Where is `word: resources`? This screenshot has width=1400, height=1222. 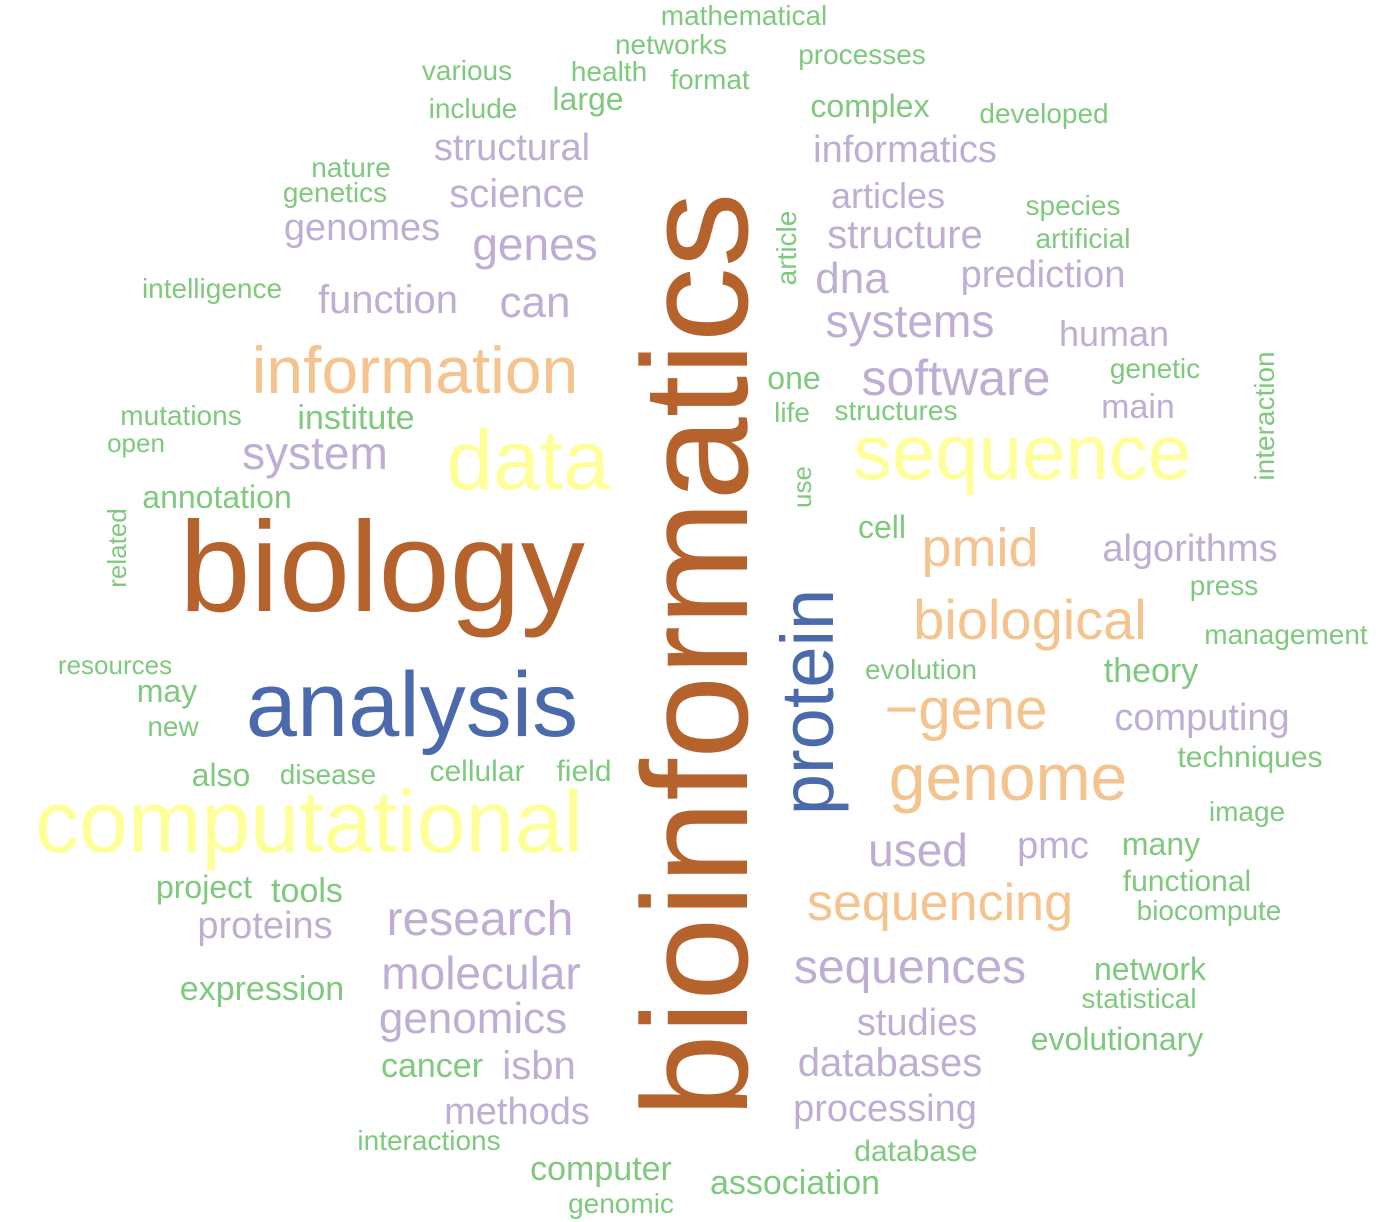 word: resources is located at coordinates (115, 665).